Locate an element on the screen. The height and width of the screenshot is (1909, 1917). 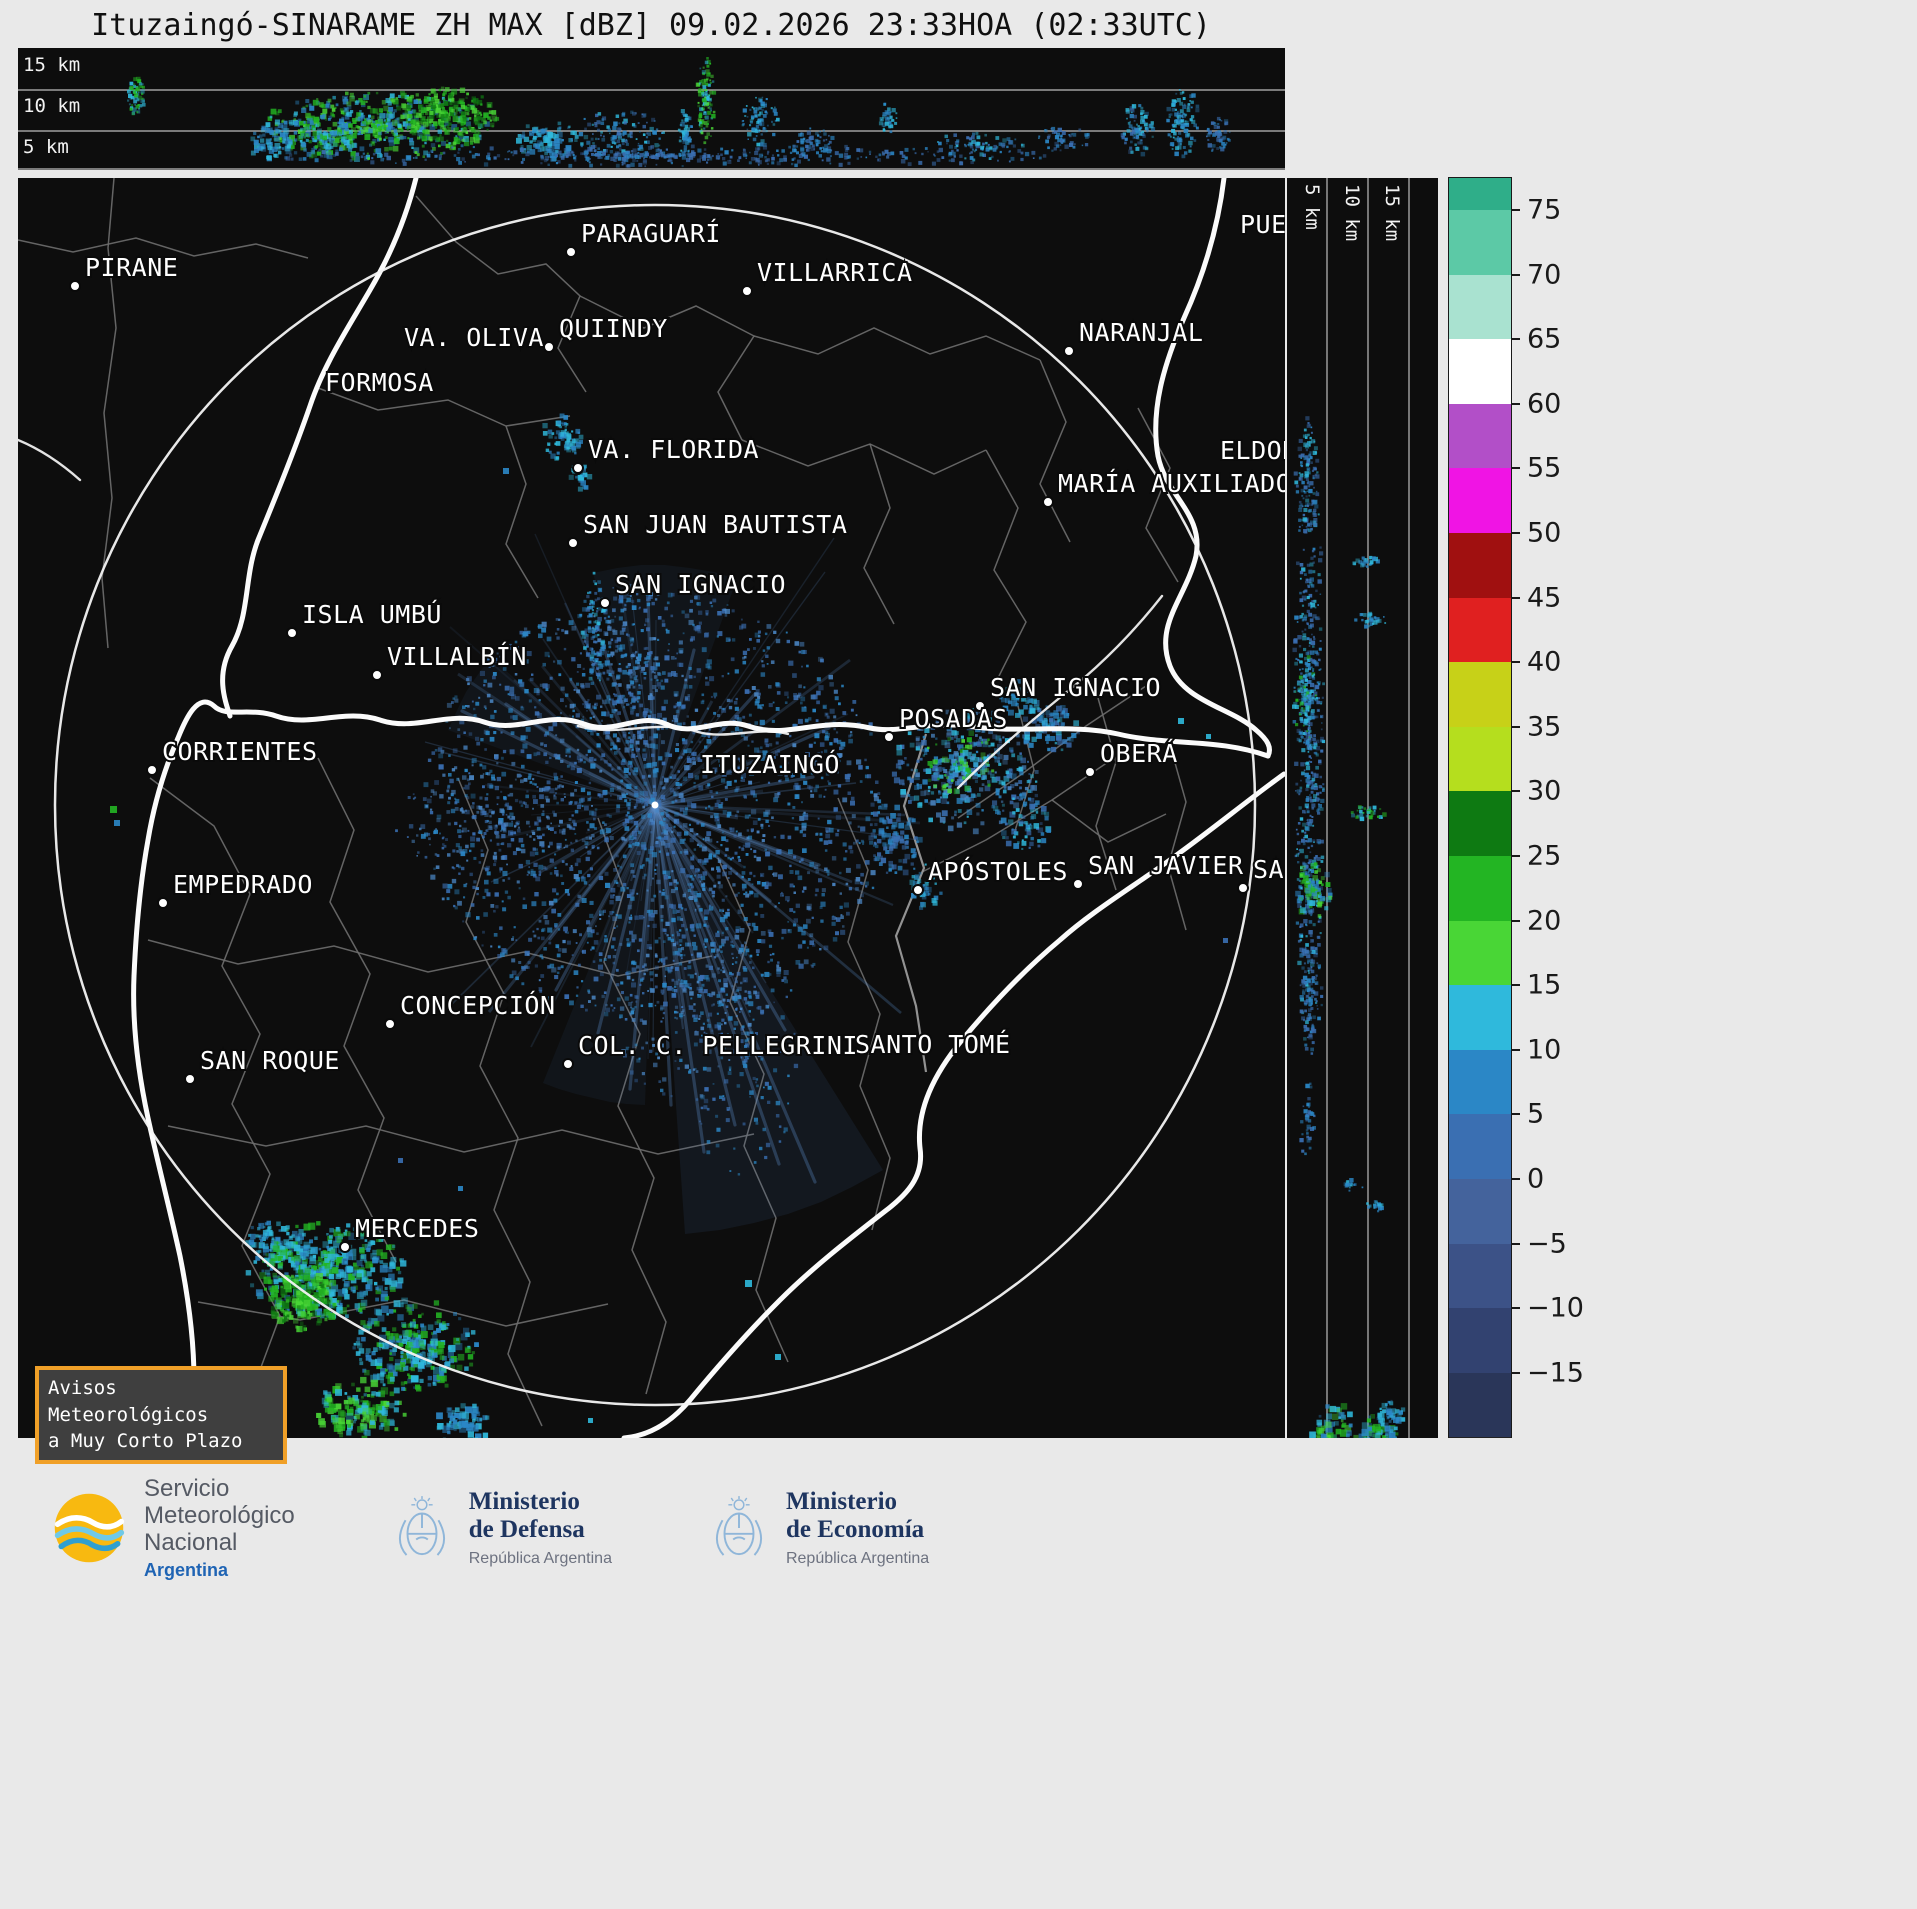
top-cross-section is located at coordinates (651, 113).